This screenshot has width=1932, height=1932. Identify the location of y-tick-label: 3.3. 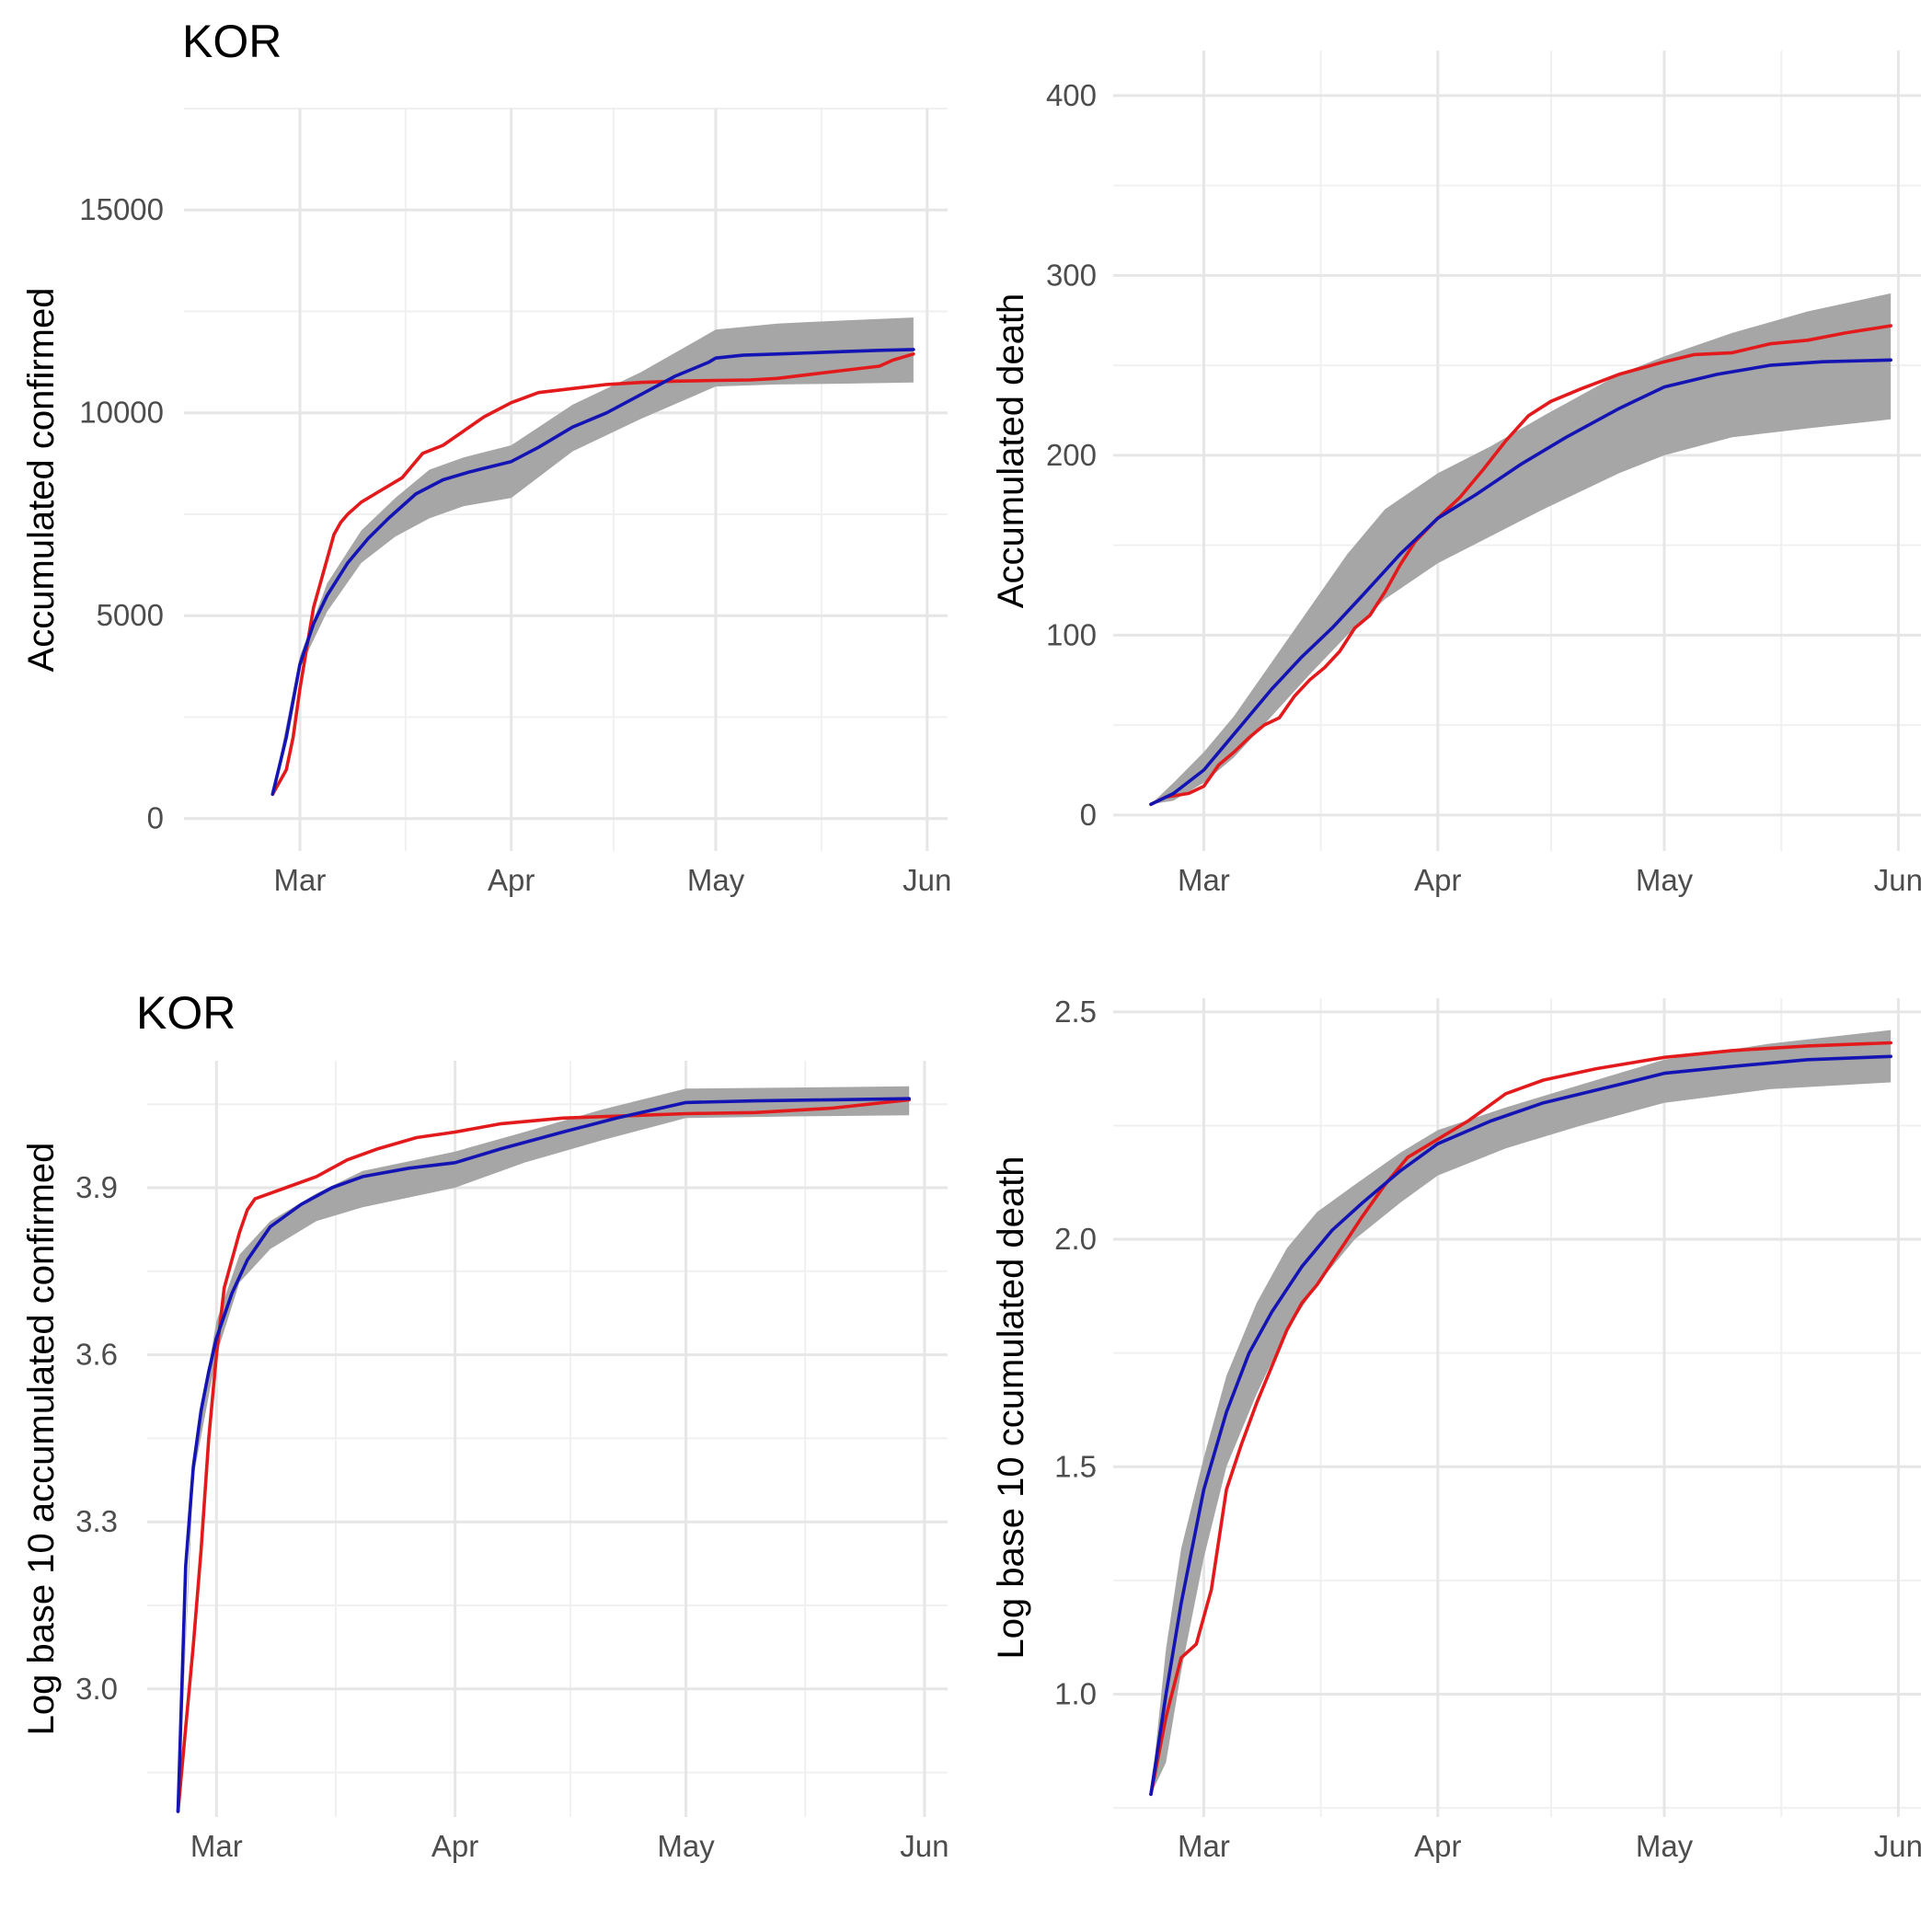
(96, 1521).